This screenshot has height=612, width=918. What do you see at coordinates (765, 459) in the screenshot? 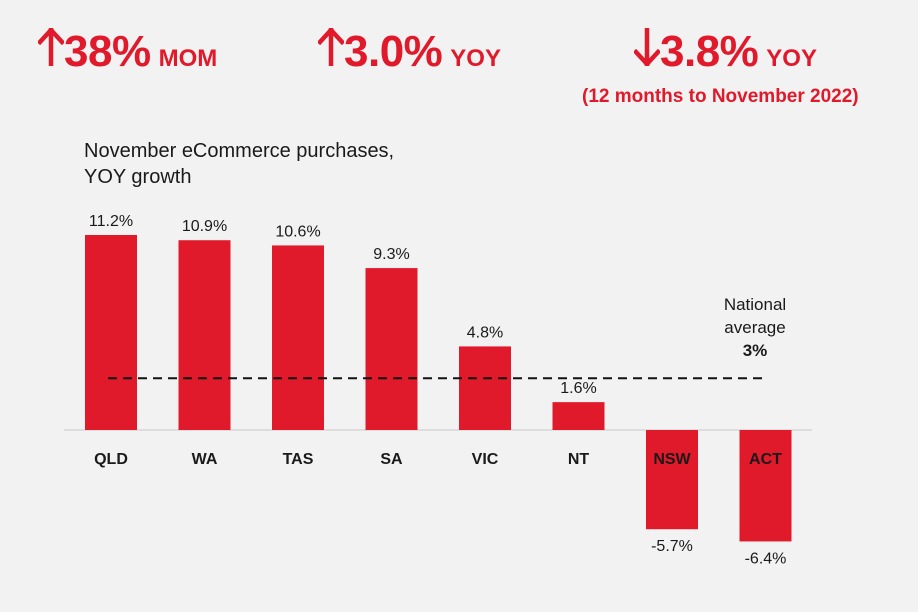
I see `category-label-act: ACT` at bounding box center [765, 459].